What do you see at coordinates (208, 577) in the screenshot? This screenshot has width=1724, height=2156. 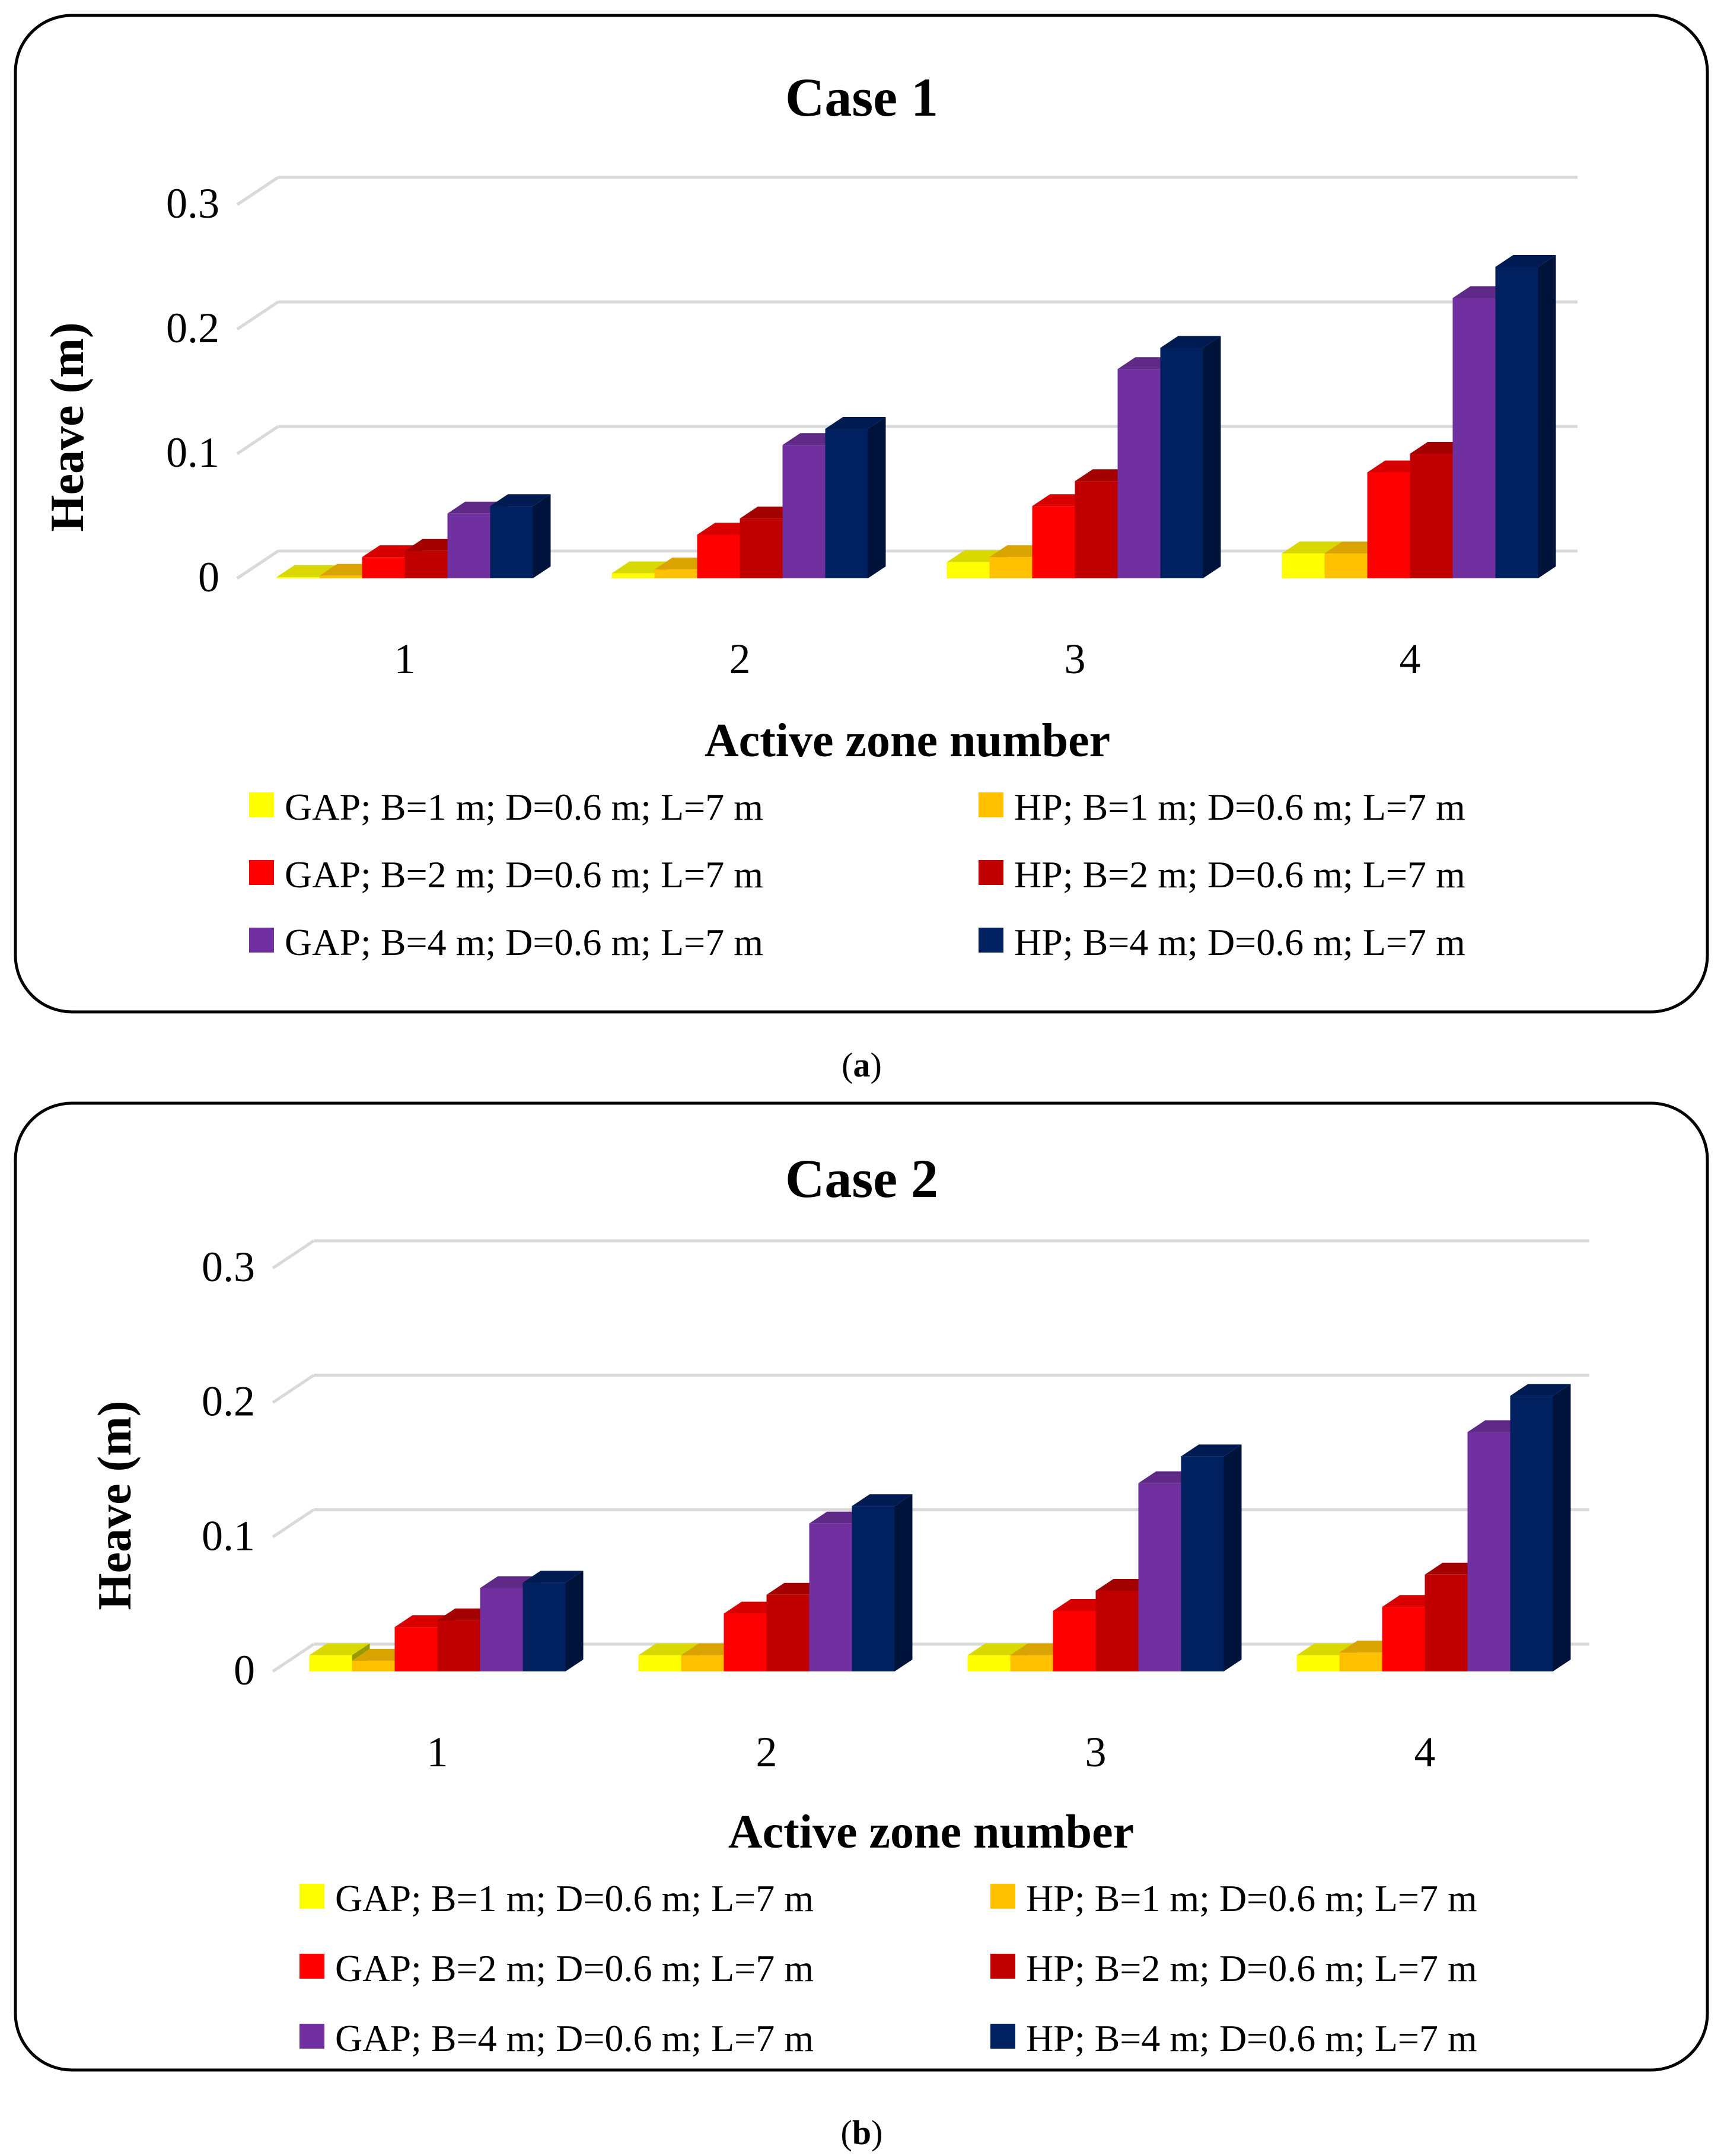 I see `c1-y-tick-label: 0` at bounding box center [208, 577].